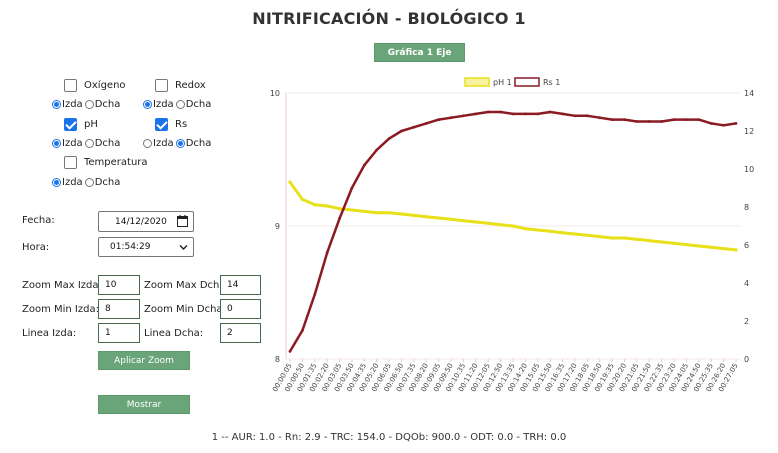 This screenshot has height=453, width=778. Describe the element at coordinates (70, 162) in the screenshot. I see `temperatura-checkbox` at that location.